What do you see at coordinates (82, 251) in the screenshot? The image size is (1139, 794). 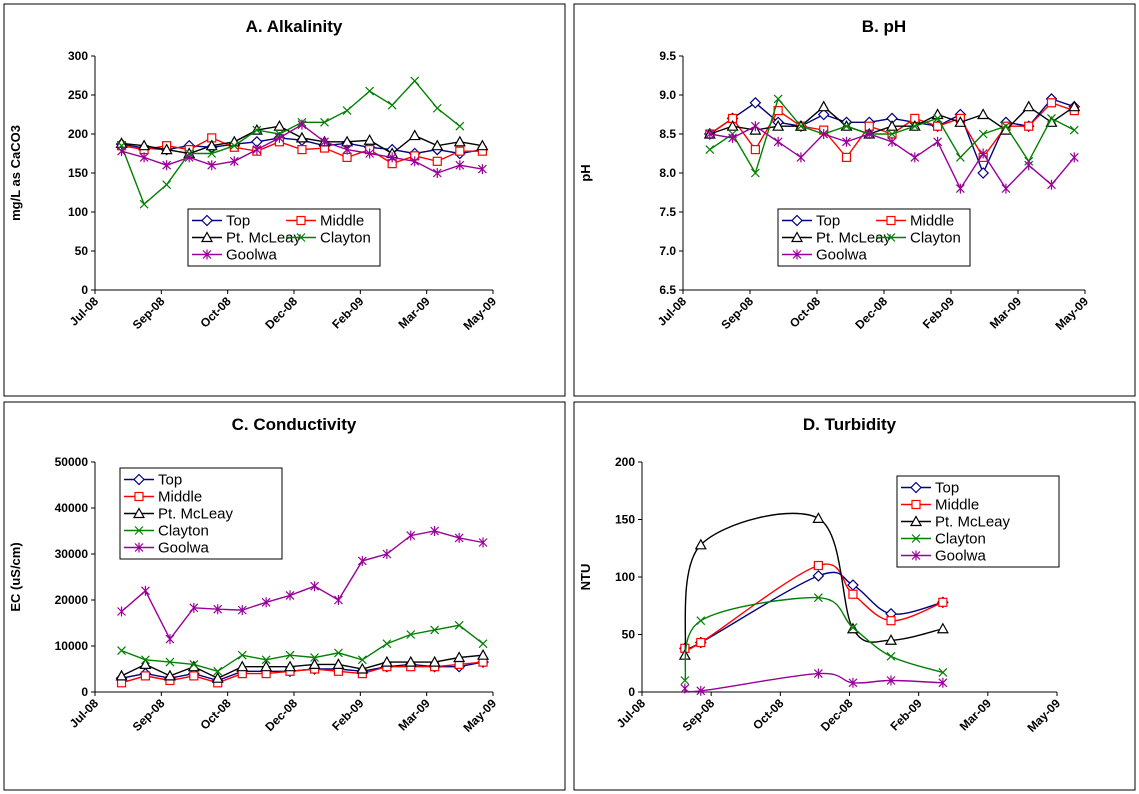 I see `y-tick-label: 50` at bounding box center [82, 251].